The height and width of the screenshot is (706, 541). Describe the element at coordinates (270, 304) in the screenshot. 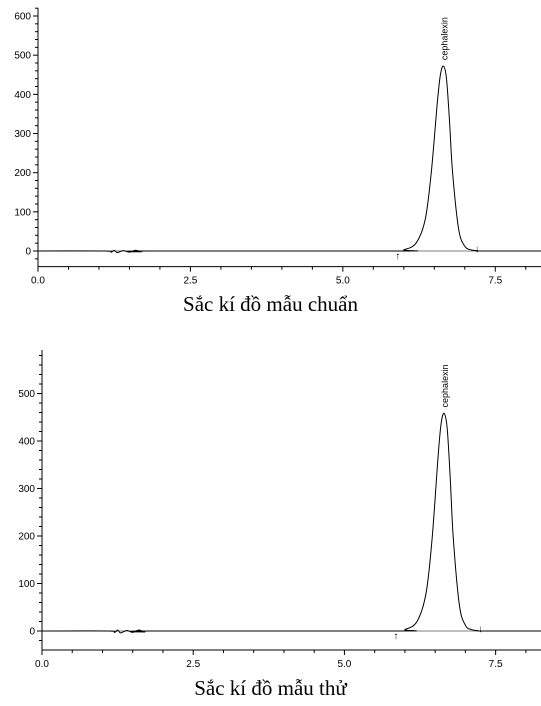

I see `chart-title-standard: Sắc kí đồ mẫu chuẩn` at that location.